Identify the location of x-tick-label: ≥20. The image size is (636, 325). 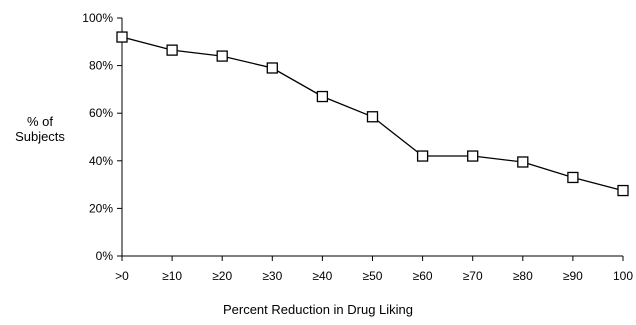
(222, 276).